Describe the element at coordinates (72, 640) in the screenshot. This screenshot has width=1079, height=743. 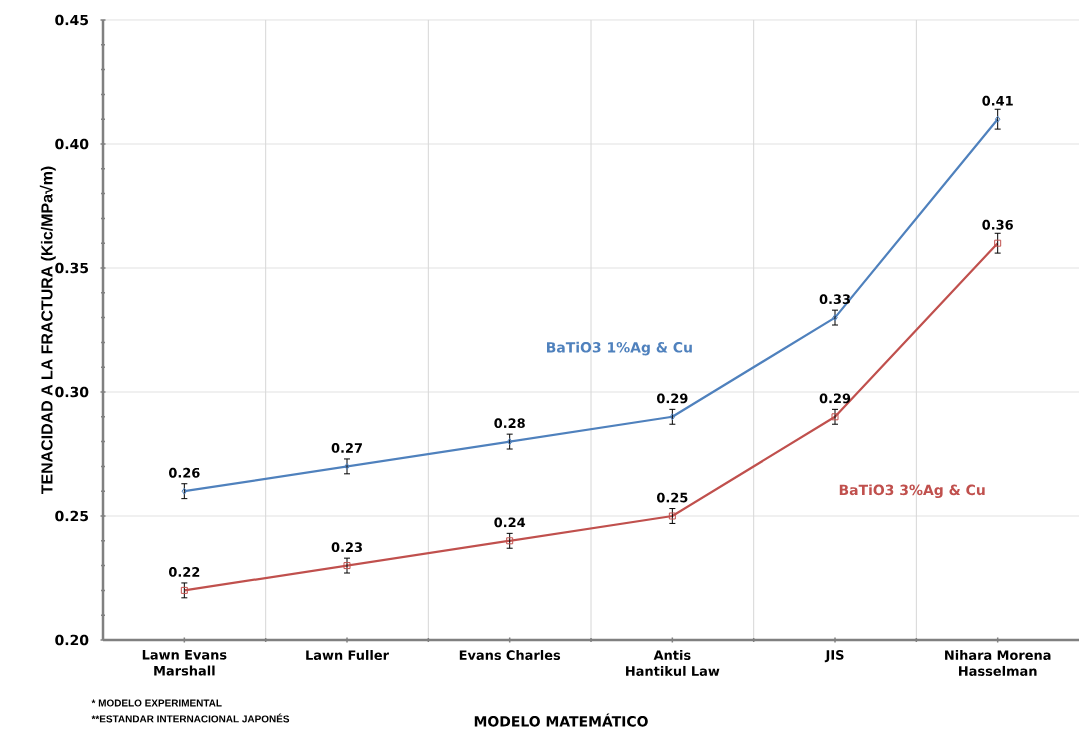
I see `y-tick-label: 0.20` at that location.